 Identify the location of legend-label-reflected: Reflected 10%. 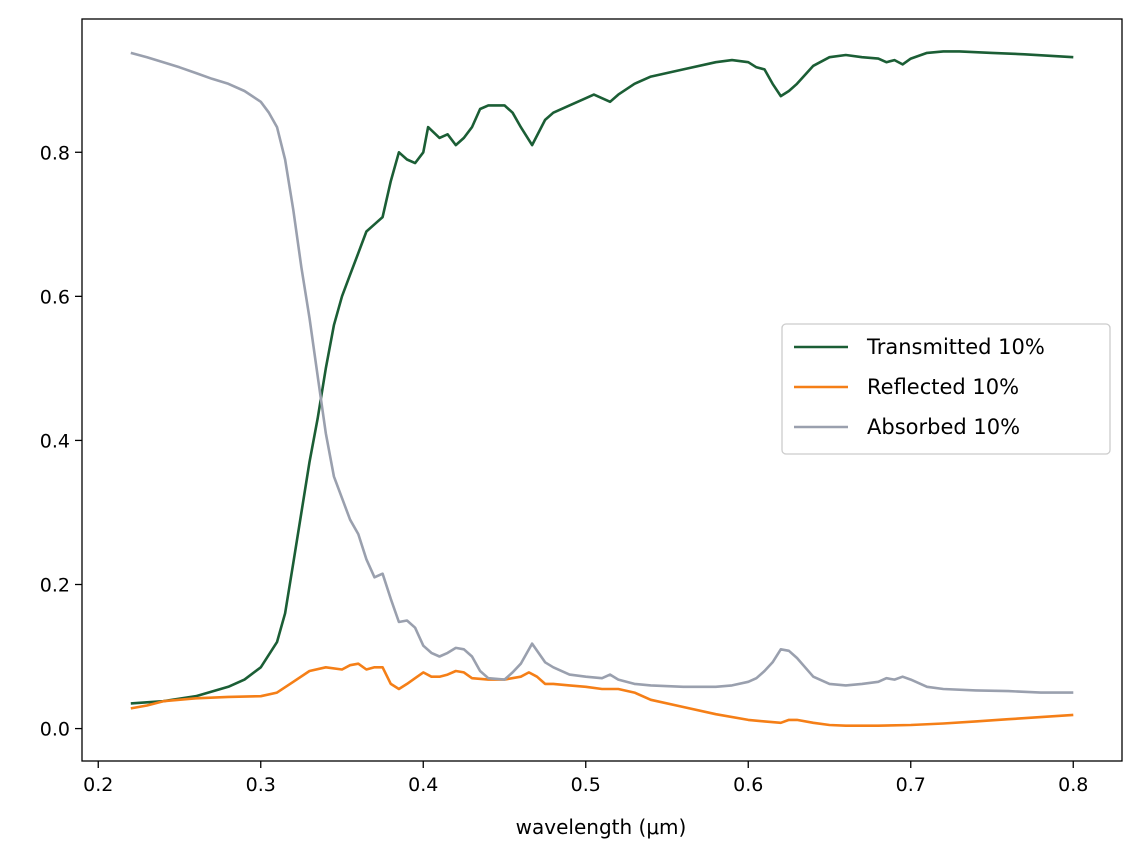
(943, 387).